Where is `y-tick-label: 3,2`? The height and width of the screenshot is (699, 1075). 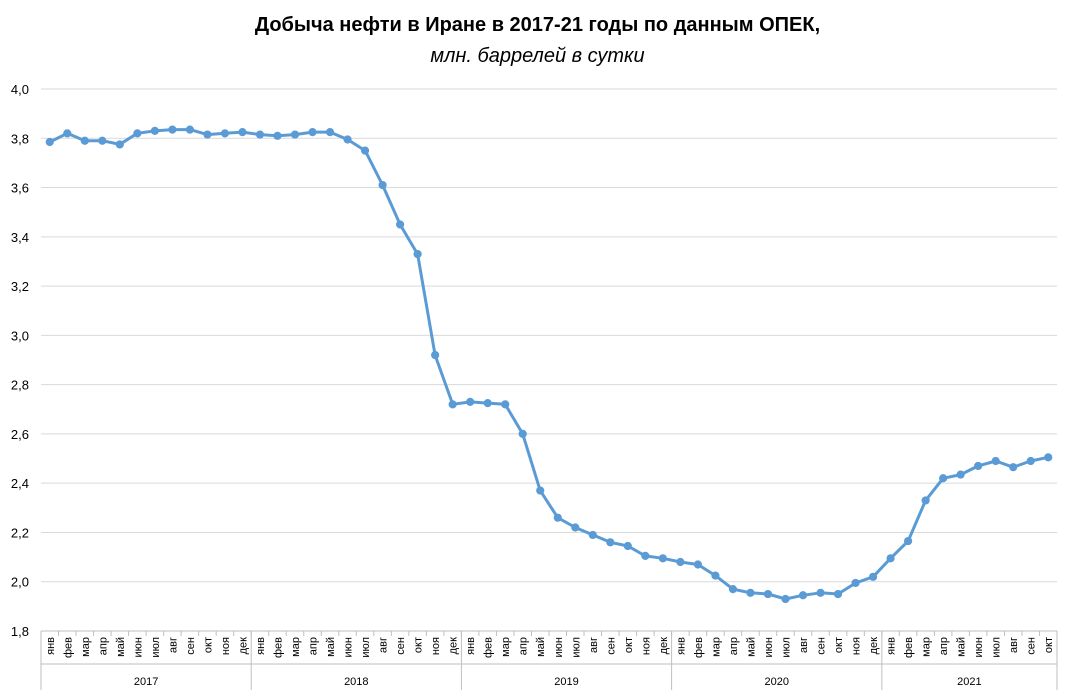 y-tick-label: 3,2 is located at coordinates (20, 286).